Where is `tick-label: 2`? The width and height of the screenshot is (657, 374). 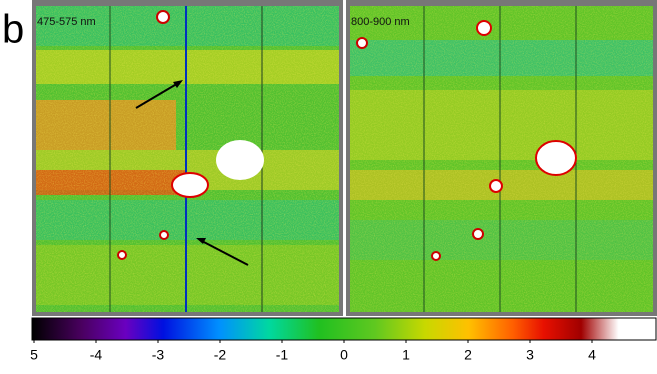 tick-label: 2 is located at coordinates (468, 355).